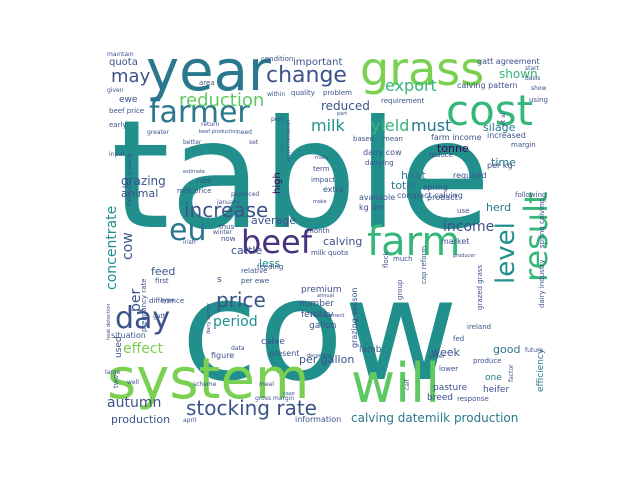 This screenshot has width=640, height=480. Describe the element at coordinates (321, 290) in the screenshot. I see `word-premium: premium` at that location.